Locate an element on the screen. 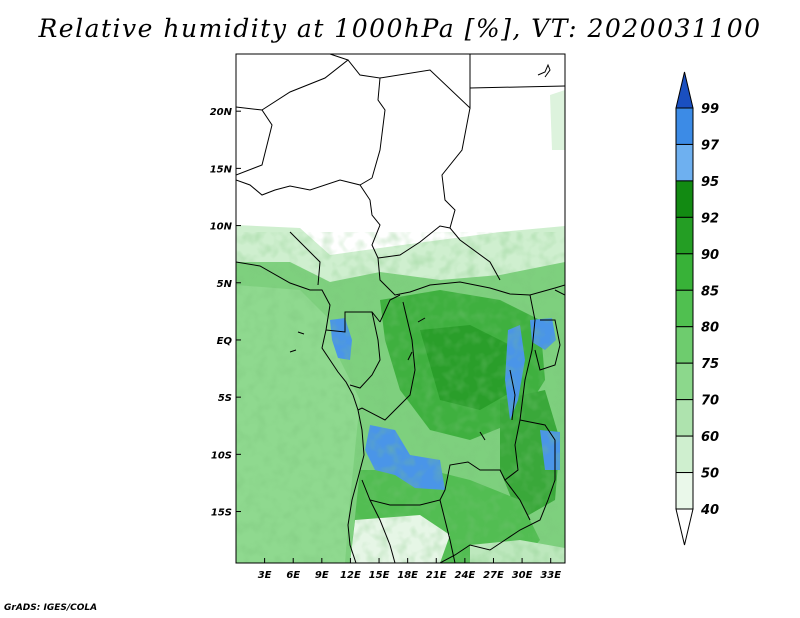  lat-label: 15N is located at coordinates (221, 169).